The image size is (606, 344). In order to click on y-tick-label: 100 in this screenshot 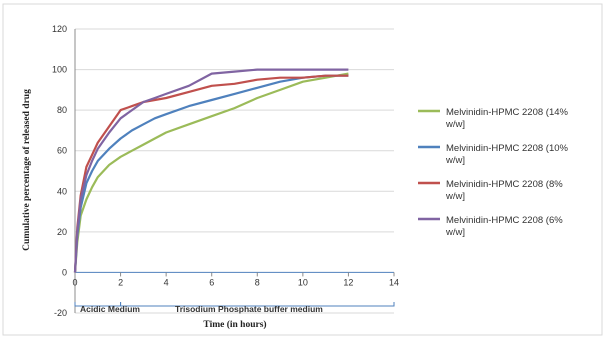, I will do `click(59, 70)`.